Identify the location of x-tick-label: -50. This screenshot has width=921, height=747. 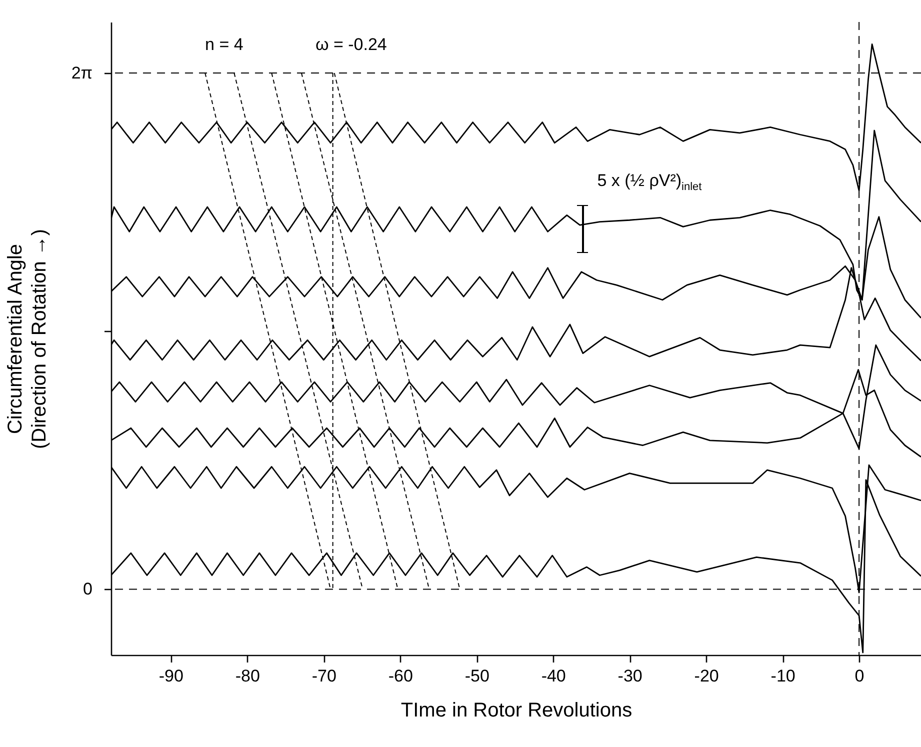
(477, 676).